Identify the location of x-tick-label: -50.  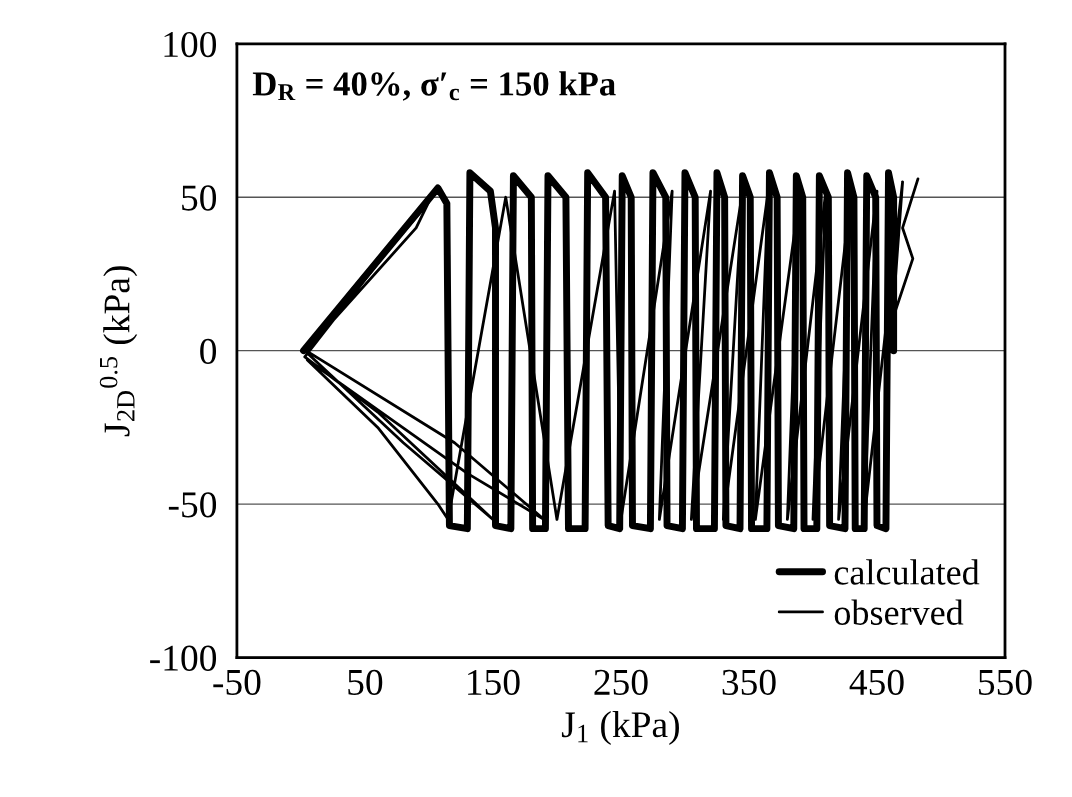
(237, 682).